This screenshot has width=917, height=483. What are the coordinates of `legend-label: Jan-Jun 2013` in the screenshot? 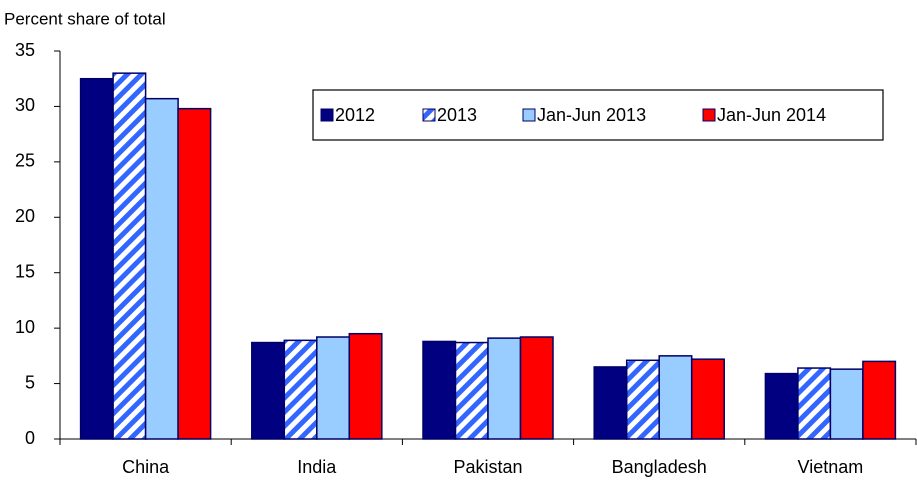 It's located at (591, 115).